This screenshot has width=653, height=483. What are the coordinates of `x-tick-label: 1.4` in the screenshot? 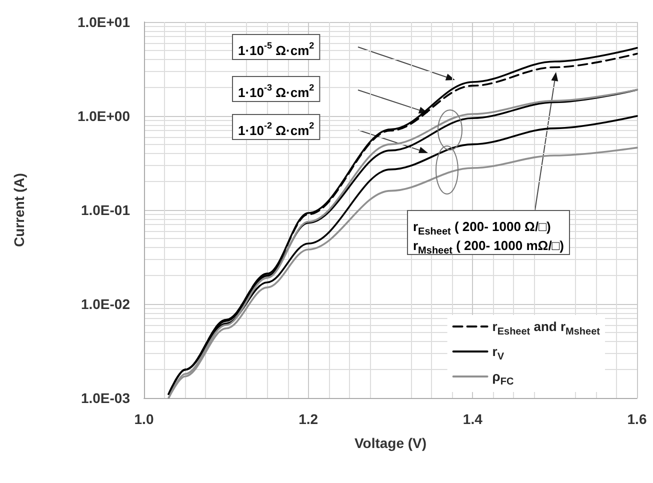 It's located at (472, 419).